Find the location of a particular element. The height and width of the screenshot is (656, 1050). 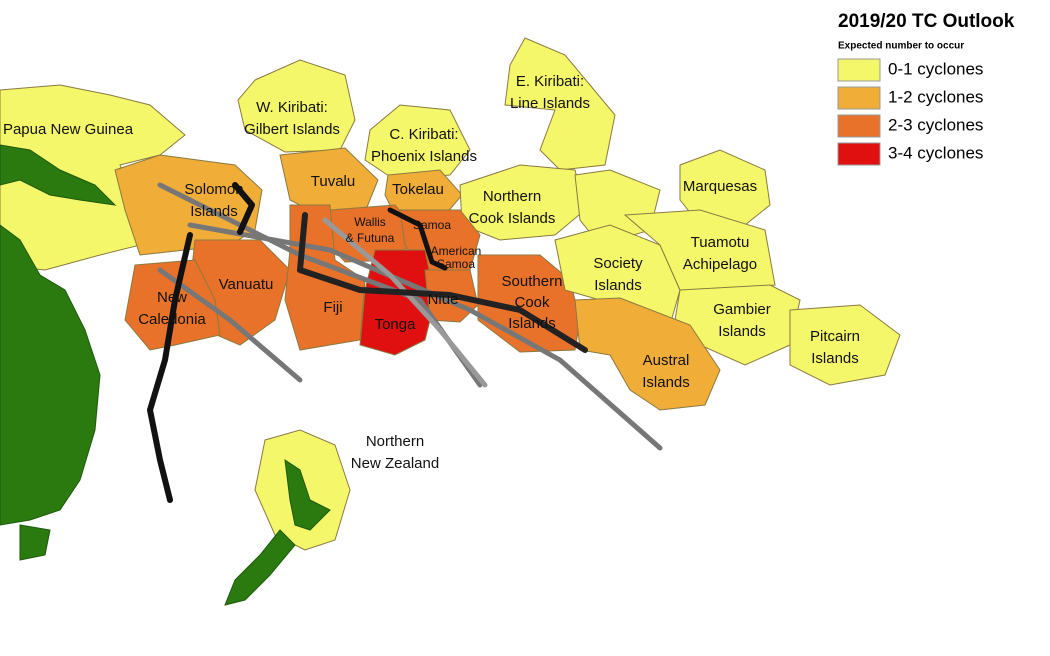

legend-title: 2019/20 TC Outlook is located at coordinates (926, 21).